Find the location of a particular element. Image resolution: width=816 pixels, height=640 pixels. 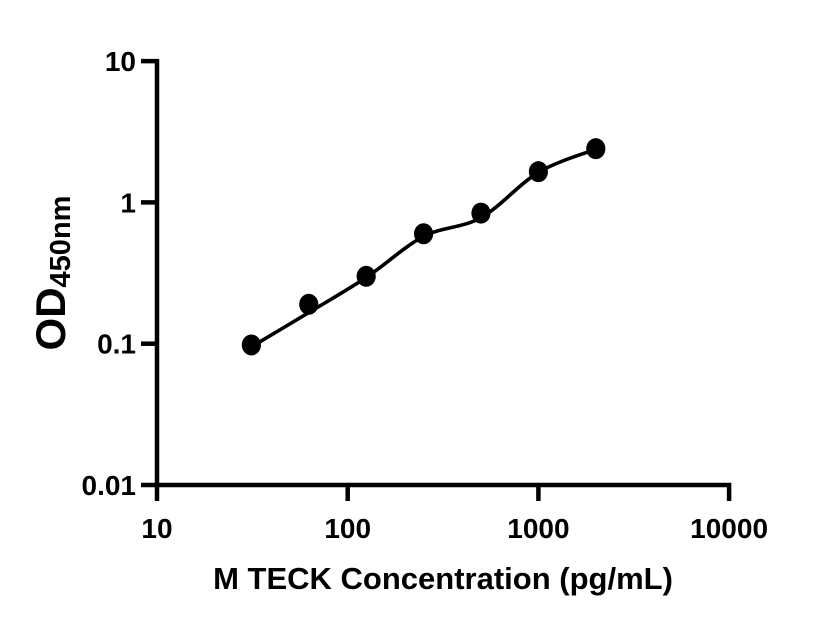

y-tick-label: 0.1 is located at coordinates (116, 344).